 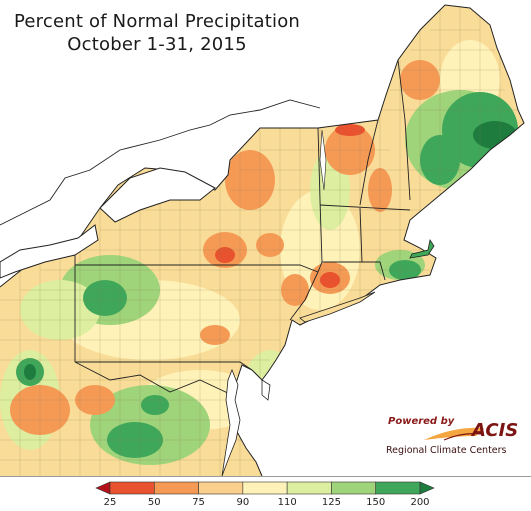 I want to click on lake-ontario, so click(x=157, y=195).